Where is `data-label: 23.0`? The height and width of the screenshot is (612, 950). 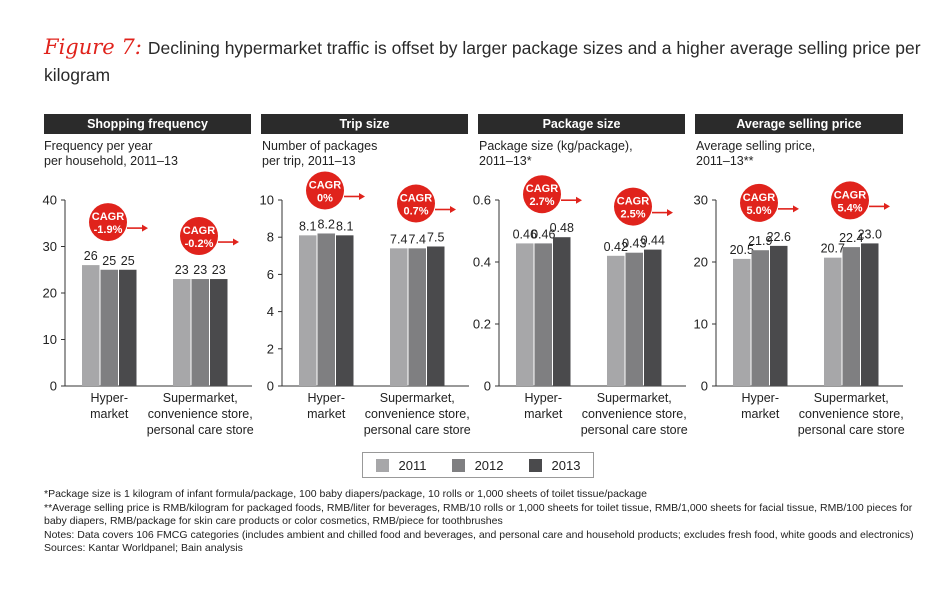
data-label: 23.0 is located at coordinates (870, 234).